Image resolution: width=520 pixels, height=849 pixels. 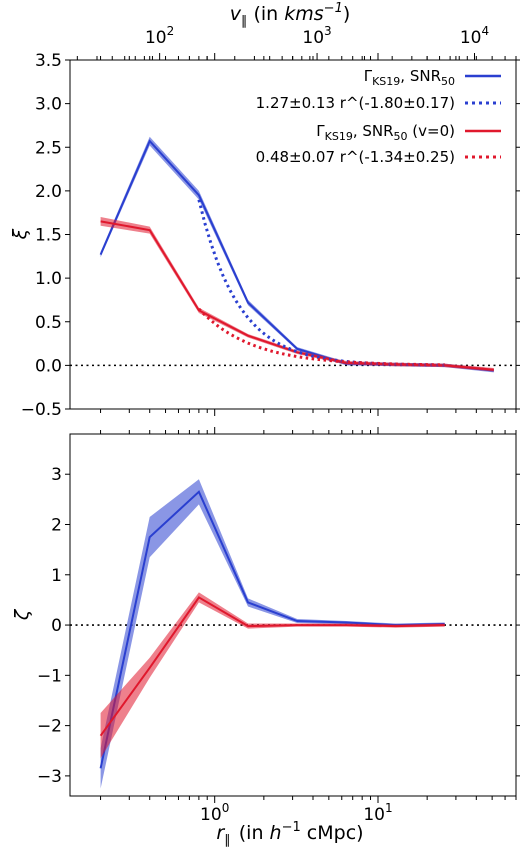 What do you see at coordinates (316, 36) in the screenshot?
I see `velocity-tick-label: 10³` at bounding box center [316, 36].